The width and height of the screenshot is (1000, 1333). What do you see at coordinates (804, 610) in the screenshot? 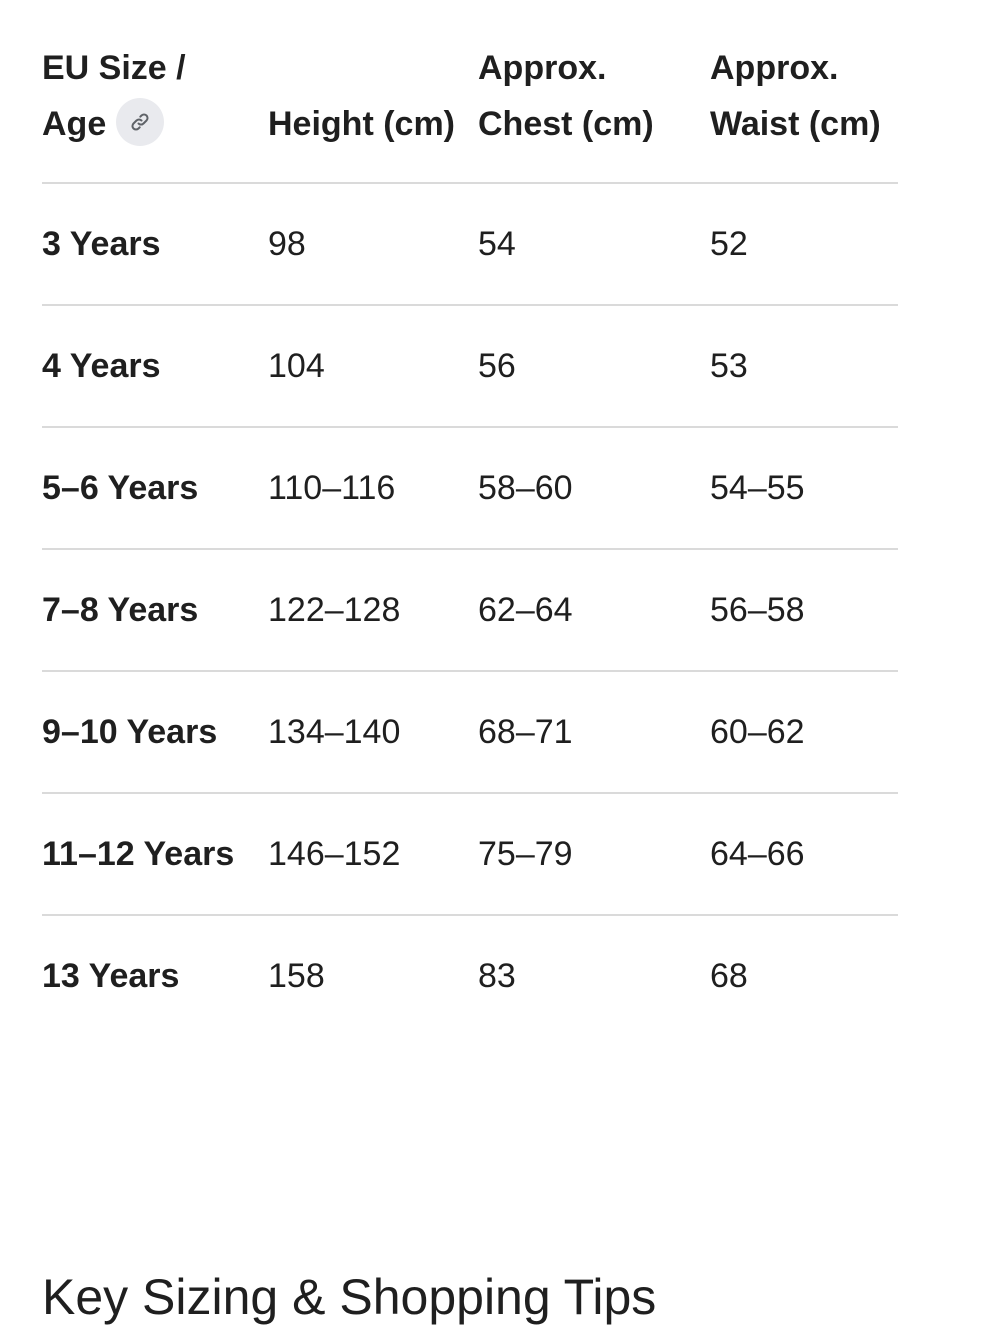
I see `waist-cell: 56–58` at bounding box center [804, 610].